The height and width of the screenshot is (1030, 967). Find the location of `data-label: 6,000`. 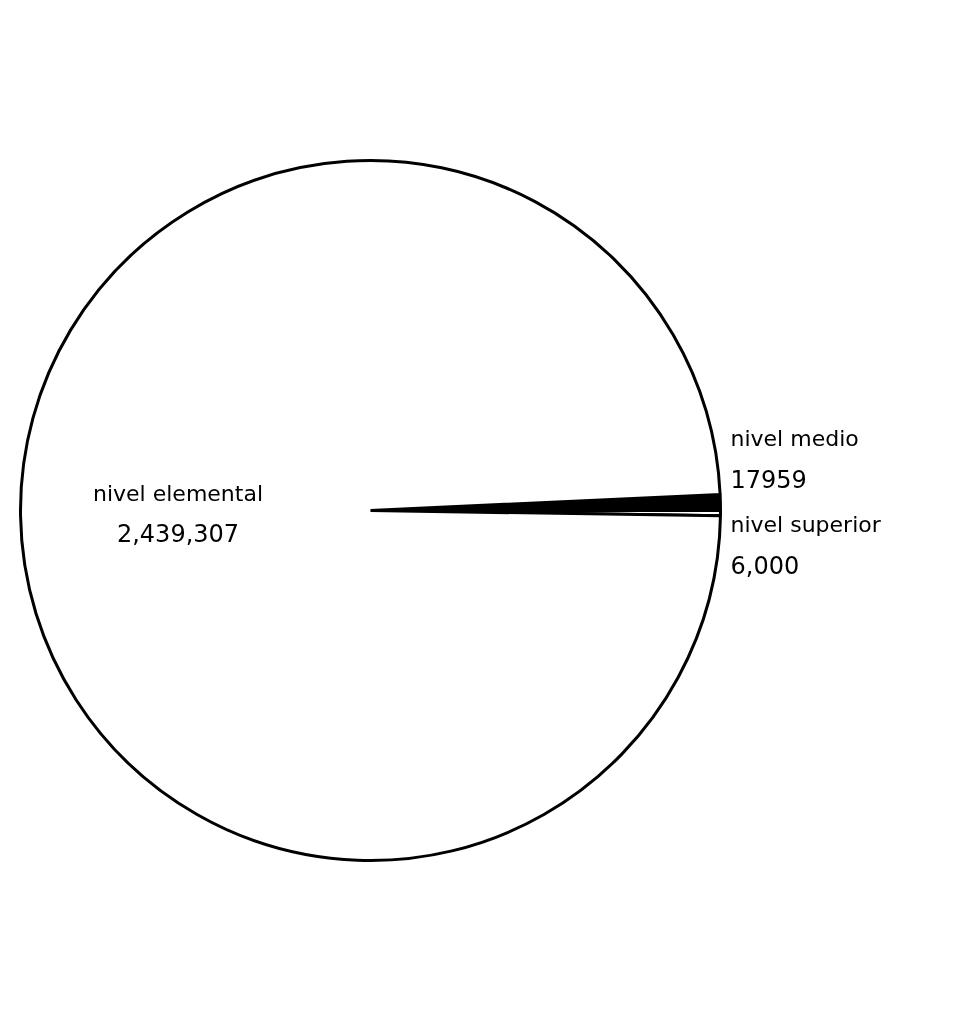

data-label: 6,000 is located at coordinates (765, 565).